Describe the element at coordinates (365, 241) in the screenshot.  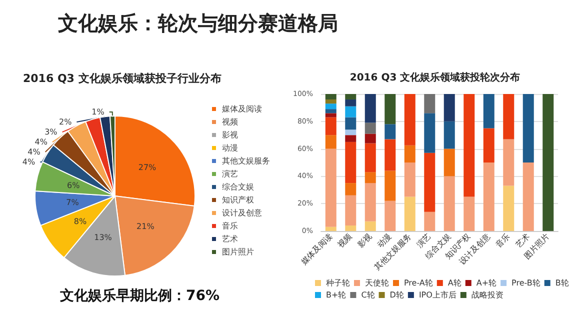
I see `x-tick-label: 影视` at that location.